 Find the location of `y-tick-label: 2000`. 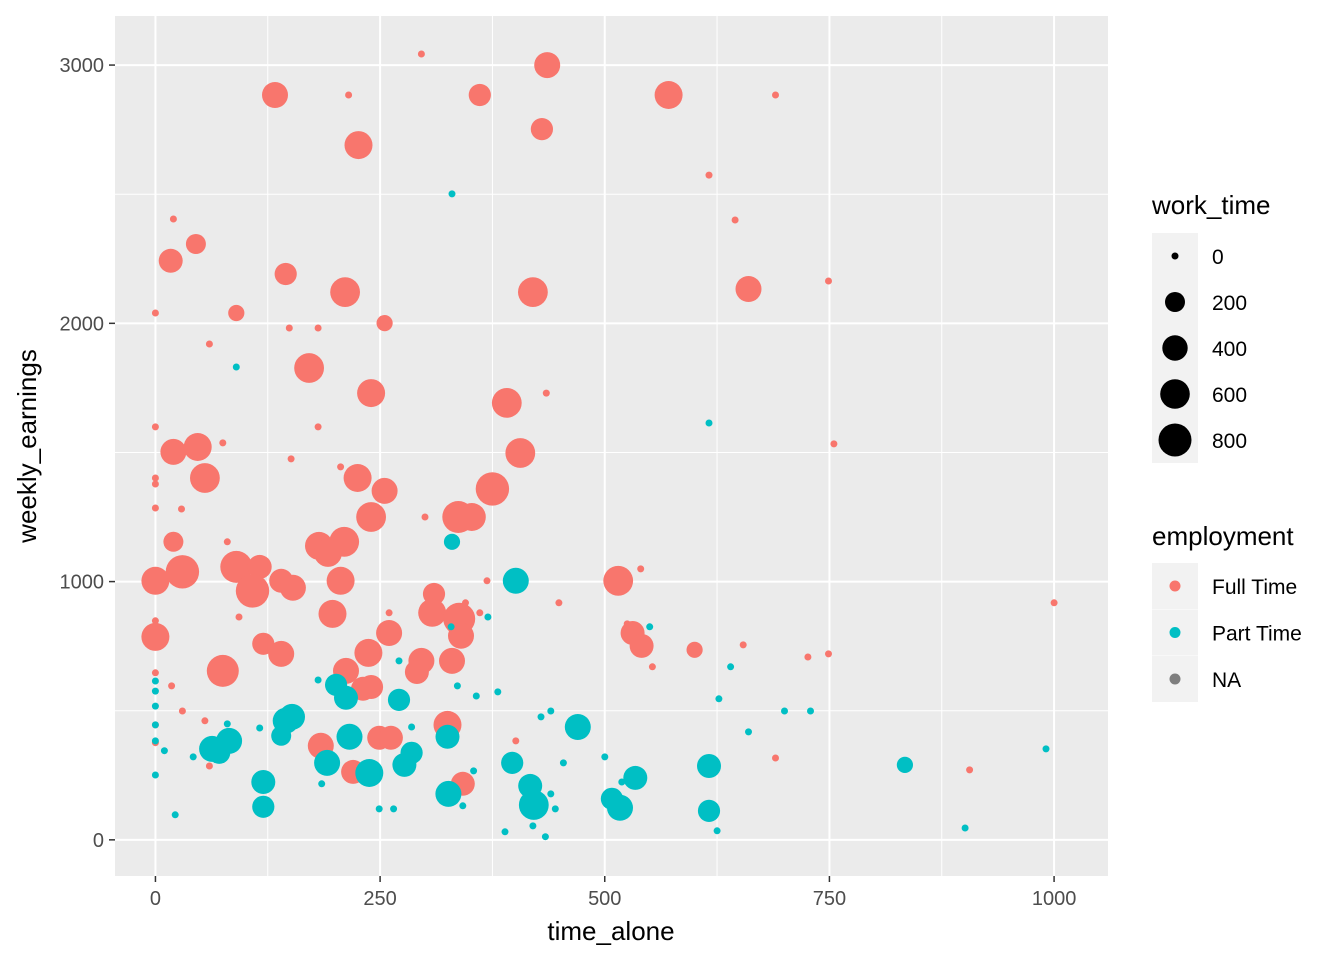

y-tick-label: 2000 is located at coordinates (82, 324).